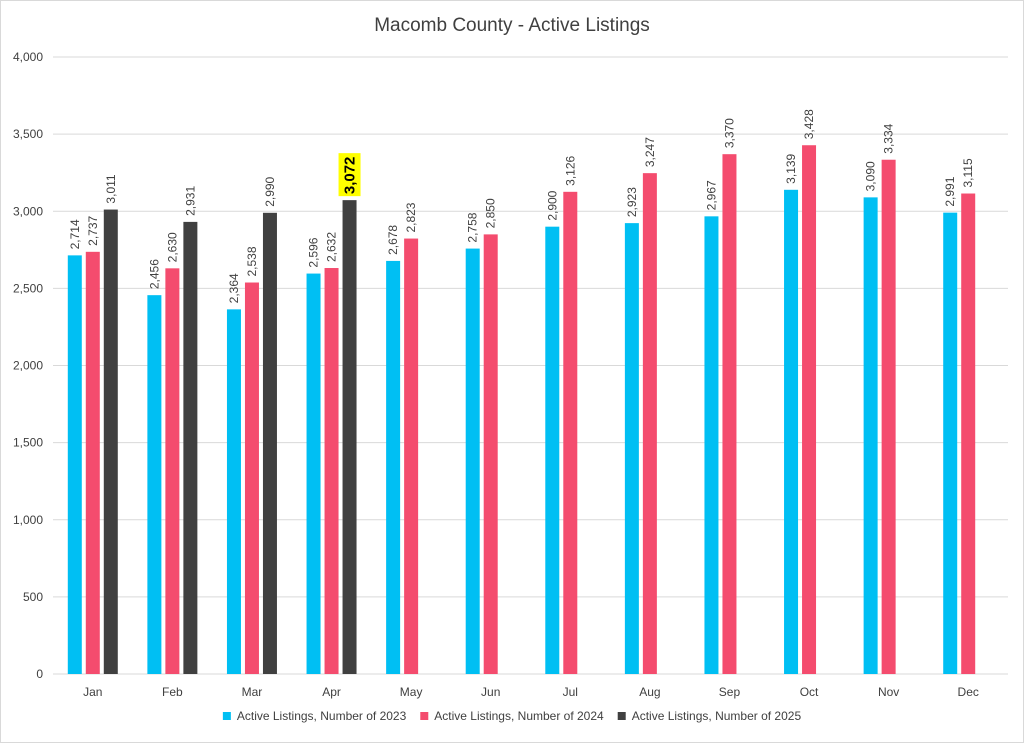 The height and width of the screenshot is (743, 1024). Describe the element at coordinates (28, 520) in the screenshot. I see `y-tick-label: 1,000` at that location.